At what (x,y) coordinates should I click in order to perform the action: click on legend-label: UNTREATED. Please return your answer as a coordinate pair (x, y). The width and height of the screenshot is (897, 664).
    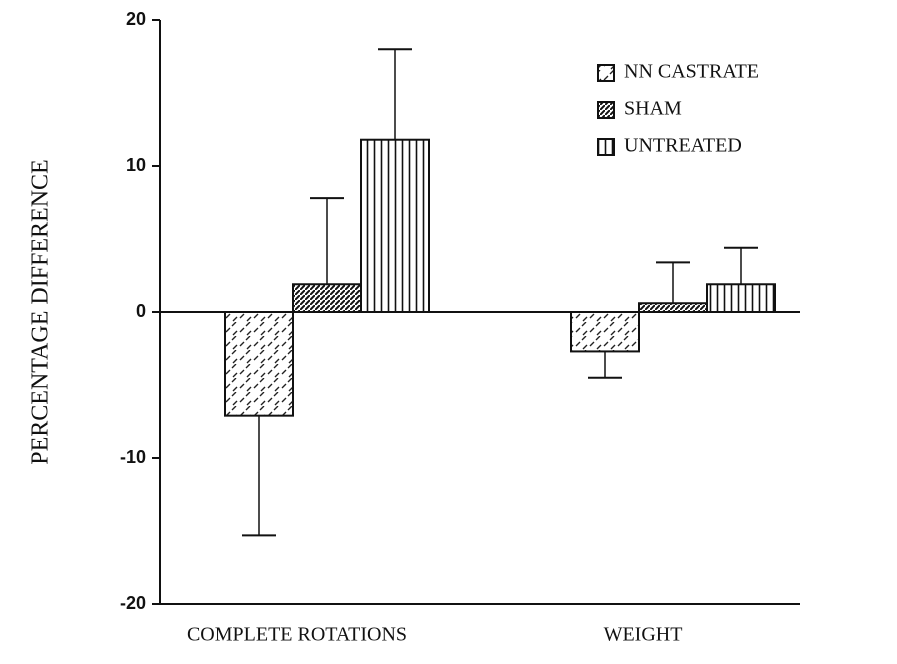
    Looking at the image, I should click on (683, 146).